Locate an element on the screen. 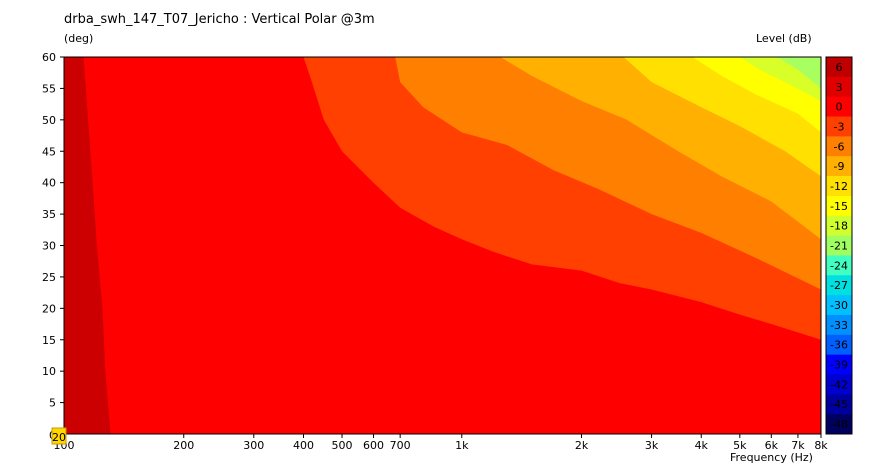 This screenshot has height=469, width=892. colorbar-tick-label: -18 is located at coordinates (839, 226).